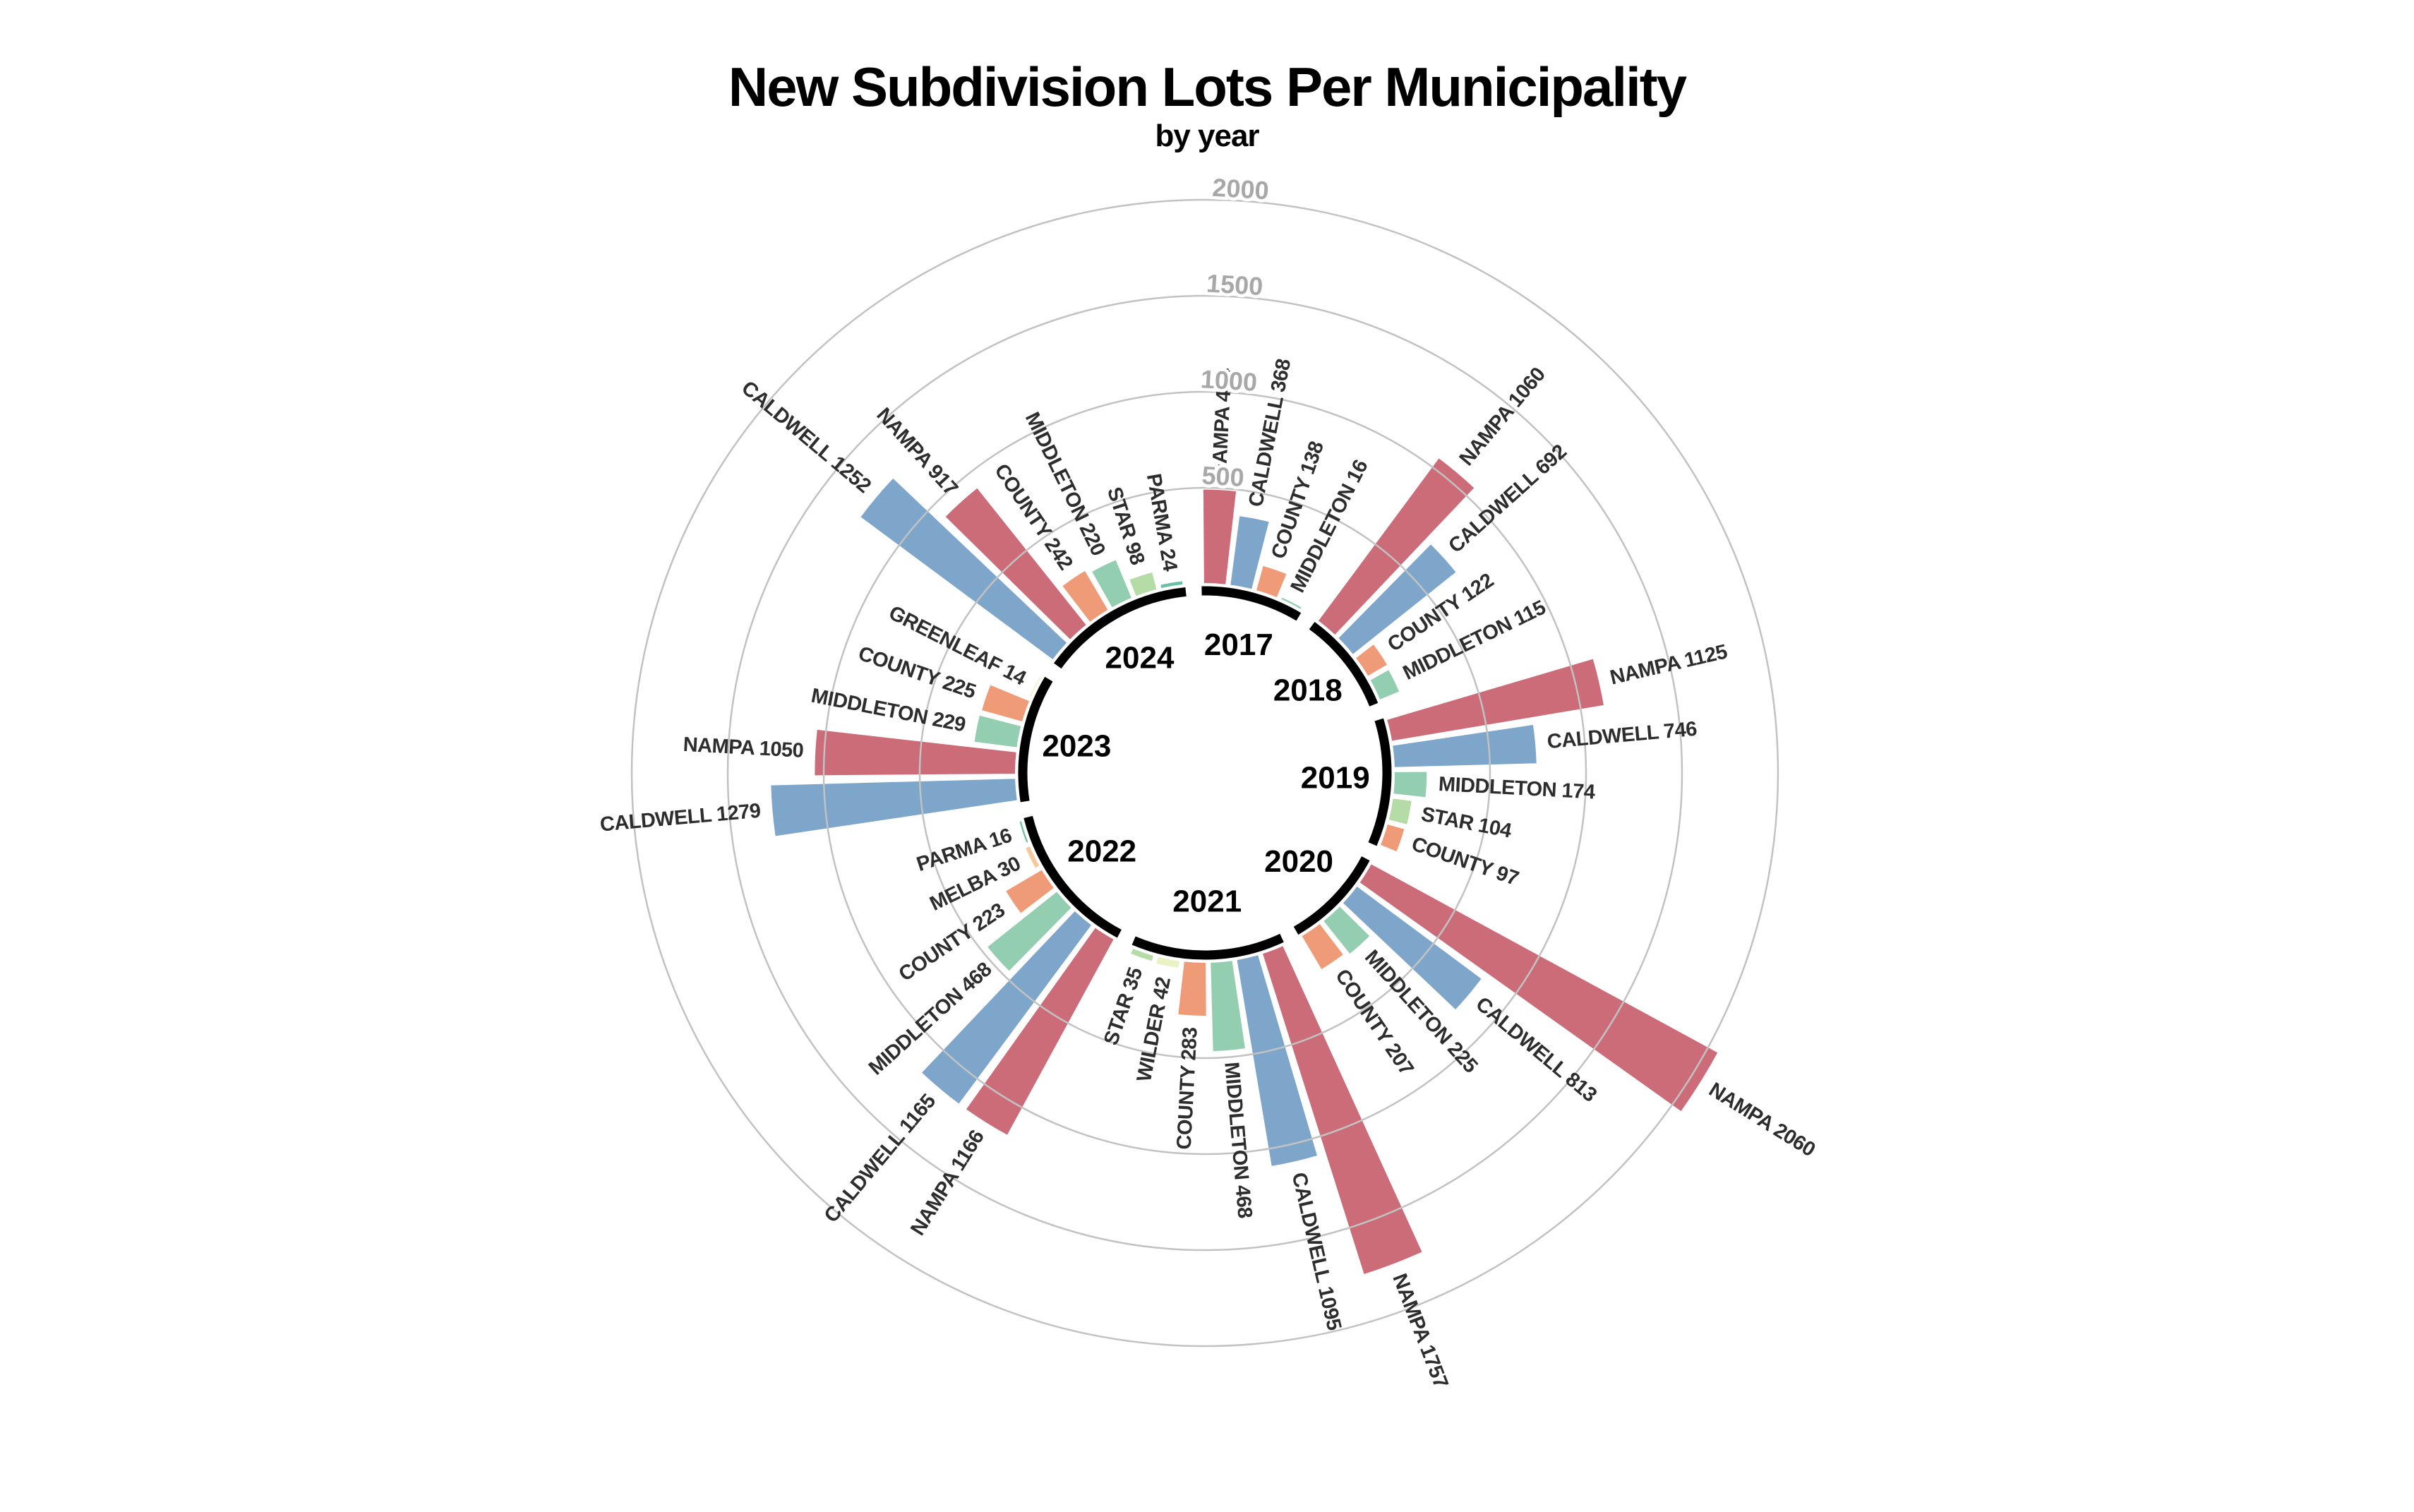 The image size is (2414, 1512). Describe the element at coordinates (947, 1183) in the screenshot. I see `bar-label-2022-nampa: NAMPA 1166` at that location.